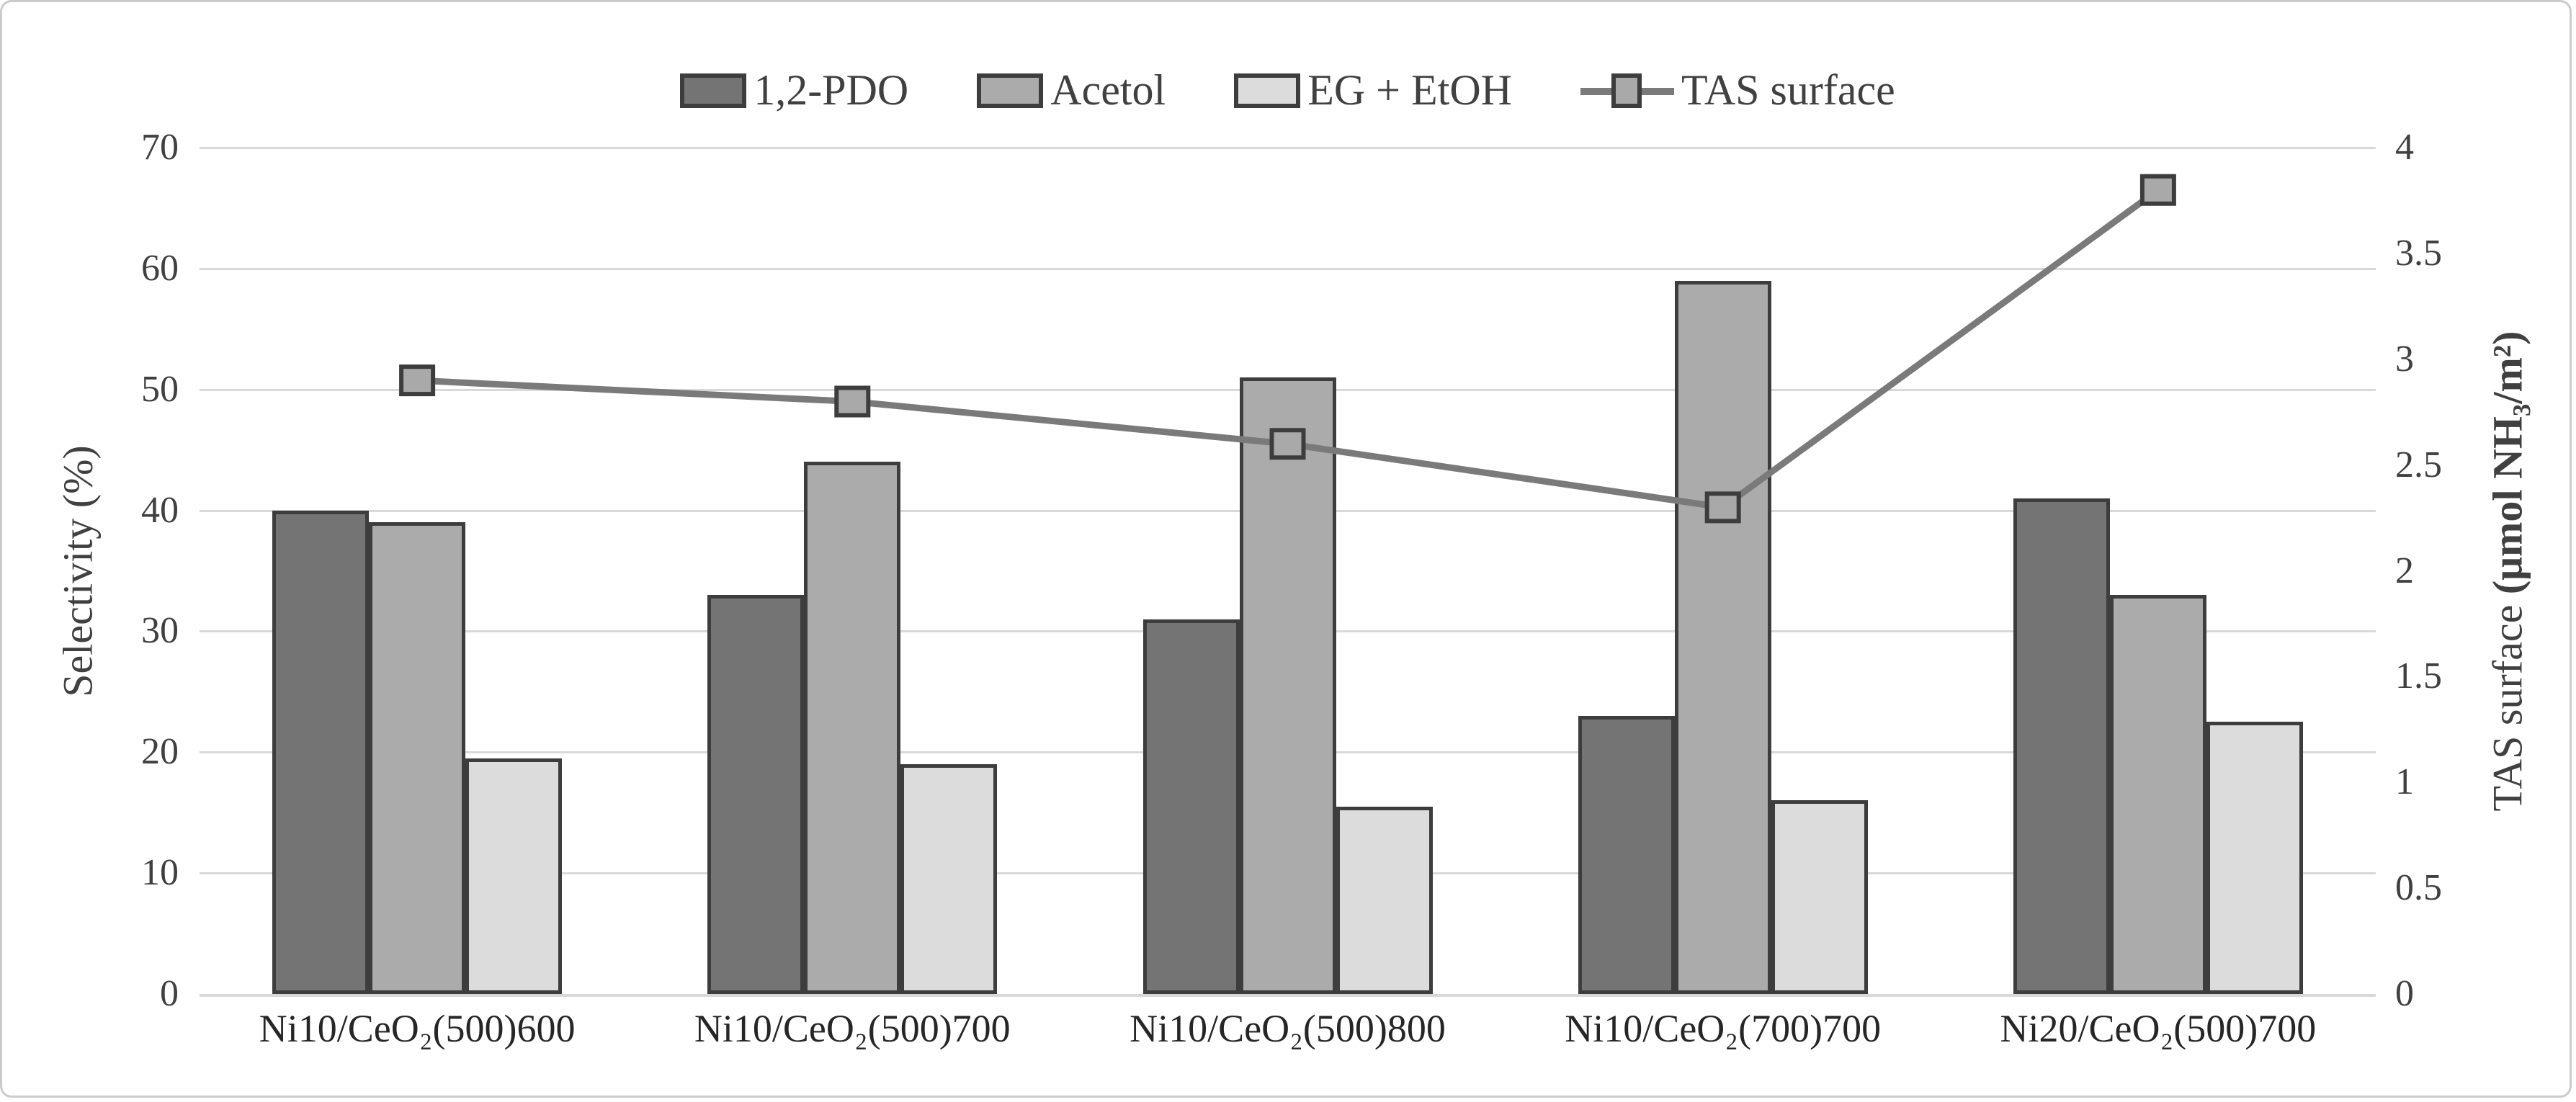  What do you see at coordinates (2418, 253) in the screenshot?
I see `right-axis-tick-3.5: 3.5` at bounding box center [2418, 253].